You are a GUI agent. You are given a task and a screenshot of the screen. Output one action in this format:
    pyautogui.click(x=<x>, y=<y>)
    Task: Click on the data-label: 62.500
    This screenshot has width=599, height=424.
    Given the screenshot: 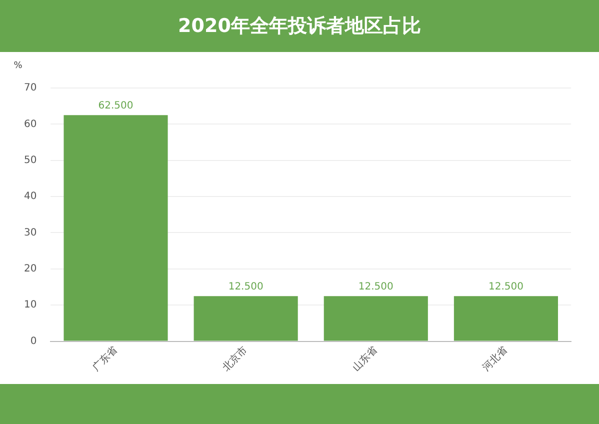 What is the action you would take?
    pyautogui.click(x=116, y=106)
    